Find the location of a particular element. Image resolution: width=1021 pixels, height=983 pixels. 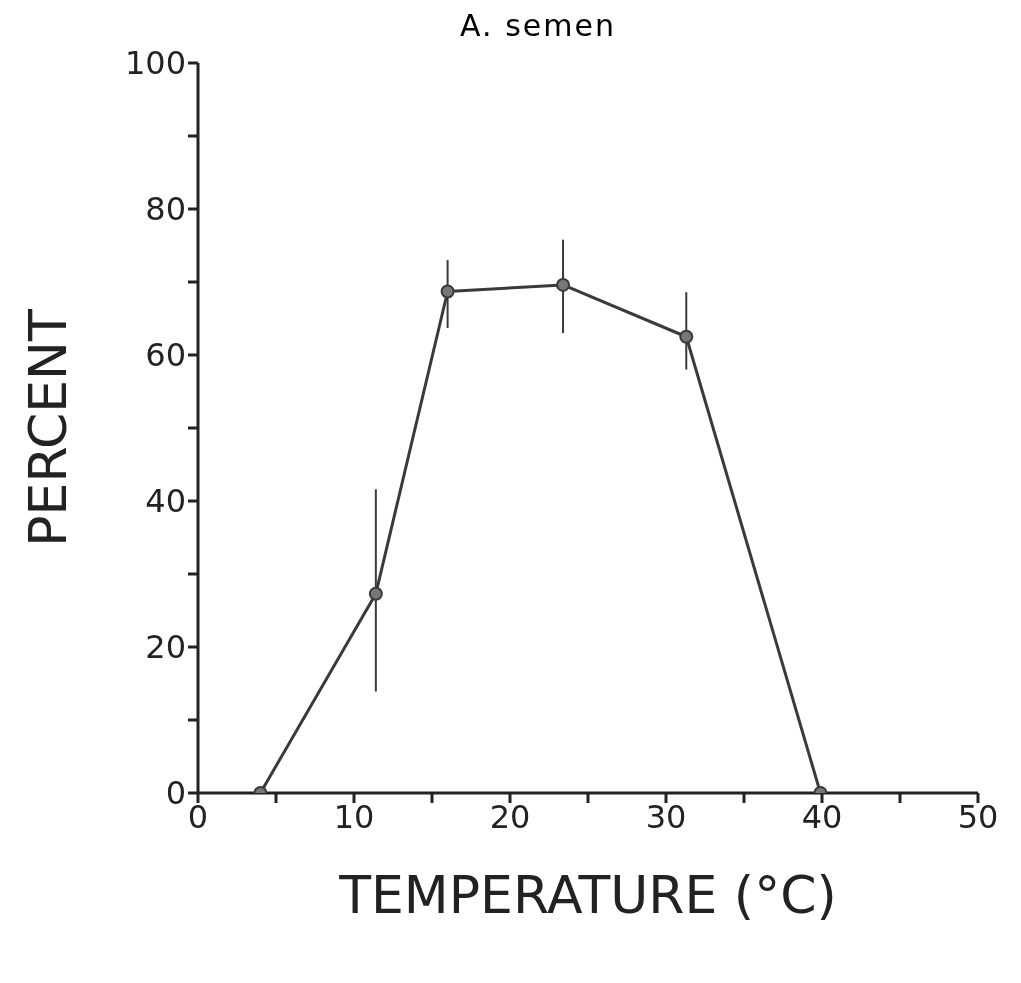

y-tick-label: 20 is located at coordinates (165, 647).